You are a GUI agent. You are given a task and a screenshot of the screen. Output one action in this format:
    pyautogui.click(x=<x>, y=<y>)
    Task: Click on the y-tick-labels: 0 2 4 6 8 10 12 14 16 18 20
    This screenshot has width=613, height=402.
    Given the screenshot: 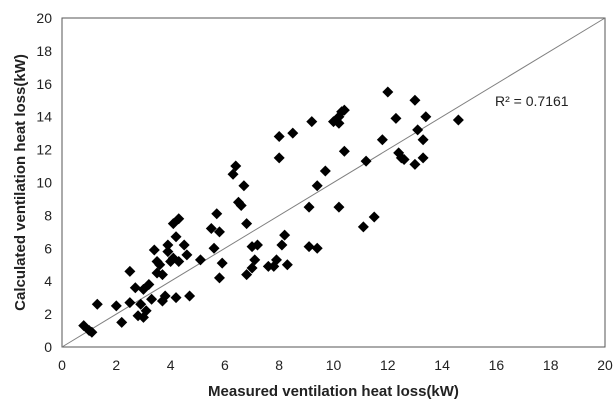 What is the action you would take?
    pyautogui.click(x=44, y=182)
    